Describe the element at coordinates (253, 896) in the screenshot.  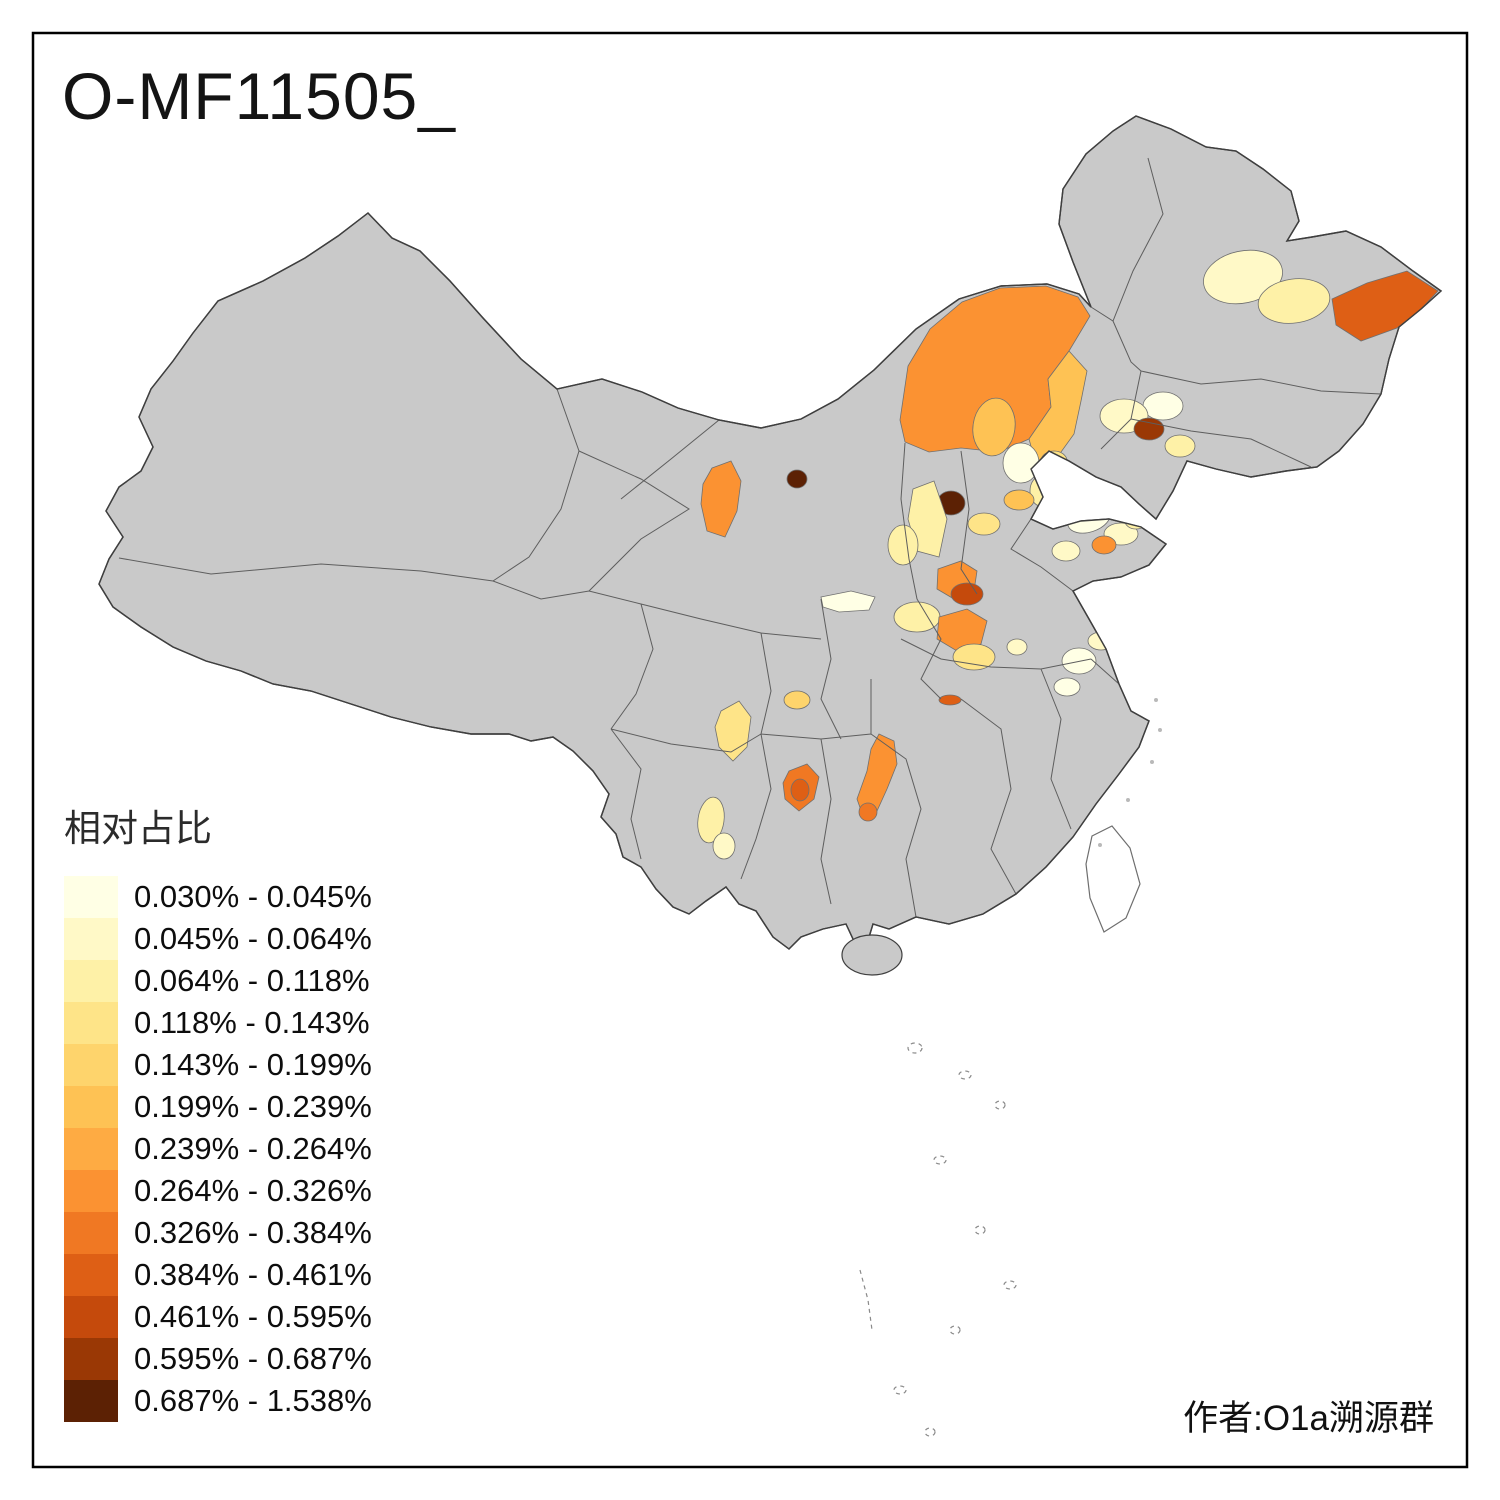
I see `legend-row-label: 0.030% - 0.045%` at that location.